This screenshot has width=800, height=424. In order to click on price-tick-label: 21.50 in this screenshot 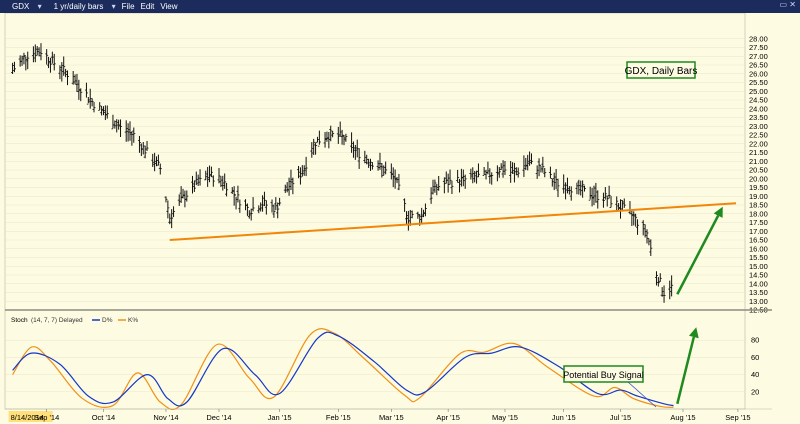, I will do `click(758, 152)`.